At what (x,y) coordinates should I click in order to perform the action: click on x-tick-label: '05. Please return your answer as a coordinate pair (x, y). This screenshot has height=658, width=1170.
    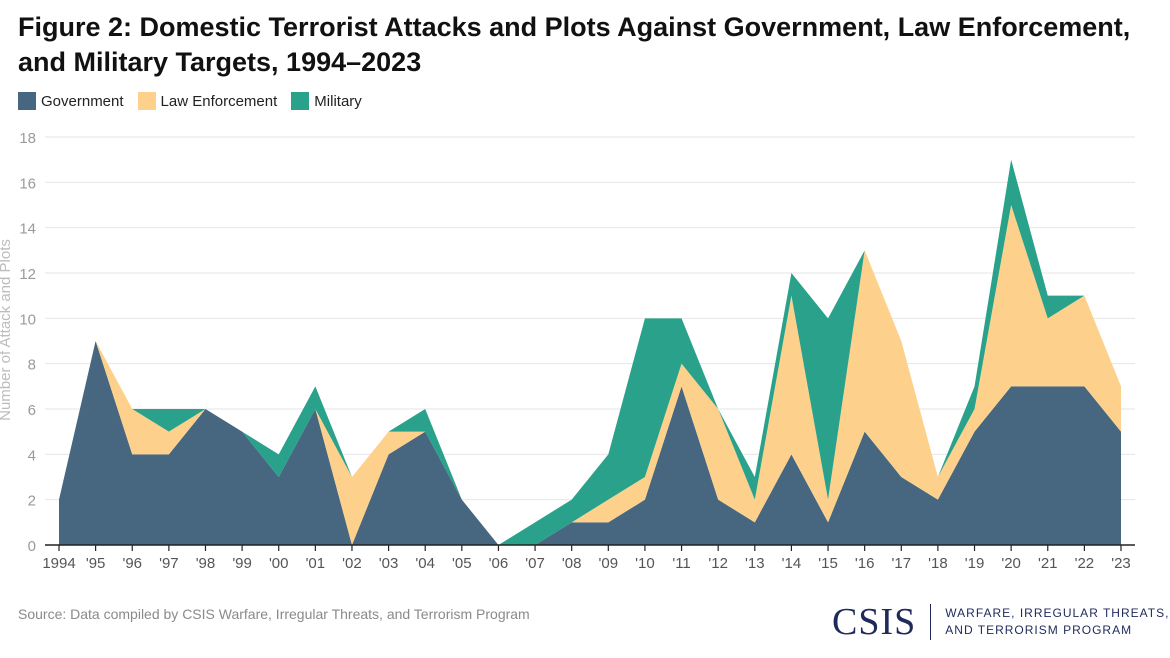
    Looking at the image, I should click on (462, 563).